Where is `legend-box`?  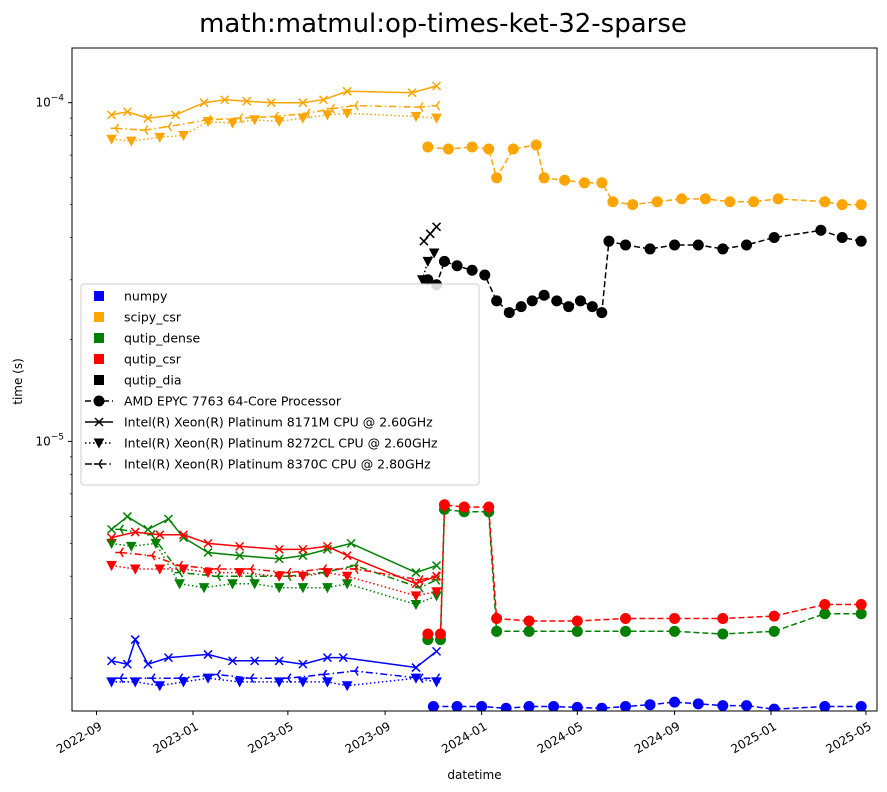
legend-box is located at coordinates (280, 384).